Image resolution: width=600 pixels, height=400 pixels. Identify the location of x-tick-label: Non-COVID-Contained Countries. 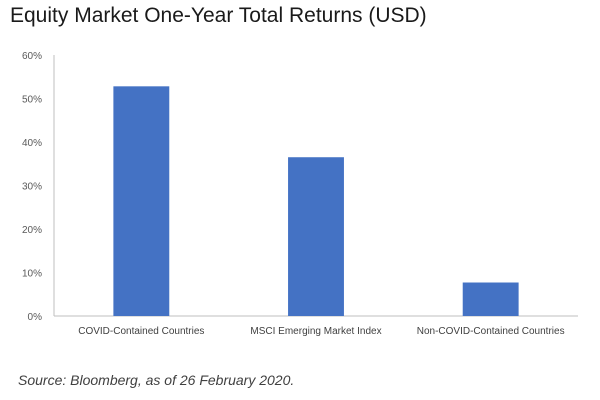
(491, 331).